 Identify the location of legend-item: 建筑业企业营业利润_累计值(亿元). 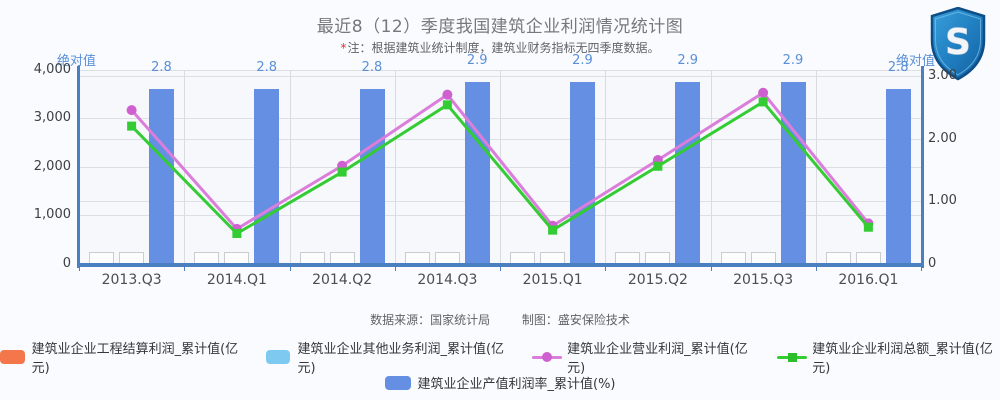
(643, 357).